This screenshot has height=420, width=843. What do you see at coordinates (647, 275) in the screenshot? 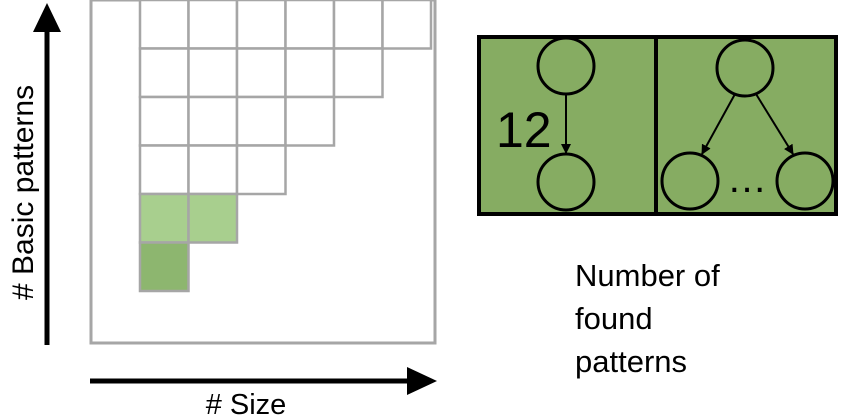
I see `caption-line-1: Number of` at bounding box center [647, 275].